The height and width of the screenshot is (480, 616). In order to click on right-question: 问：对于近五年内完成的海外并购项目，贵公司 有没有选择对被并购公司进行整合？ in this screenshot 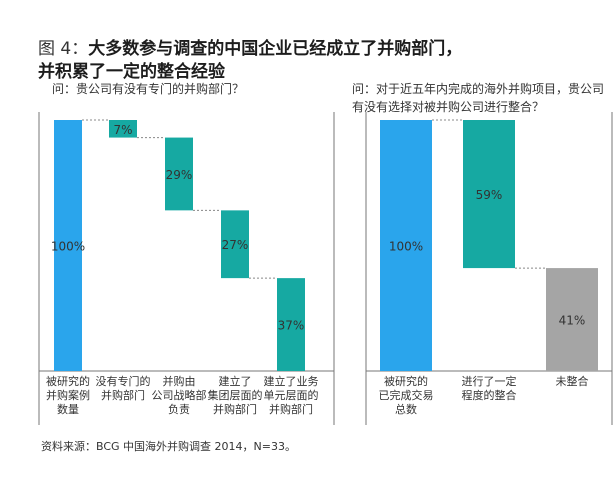, I will do `click(478, 98)`.